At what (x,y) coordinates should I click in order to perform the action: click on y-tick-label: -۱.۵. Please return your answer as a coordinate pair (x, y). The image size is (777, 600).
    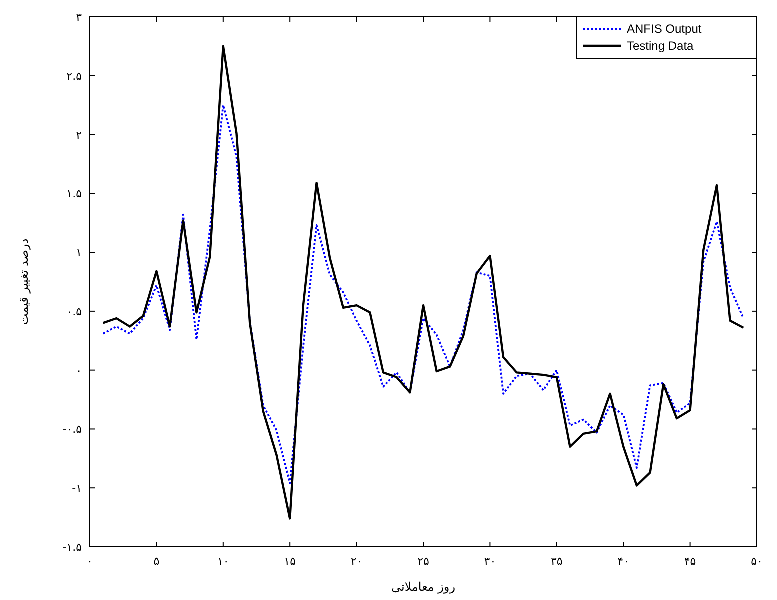
    Looking at the image, I should click on (72, 547).